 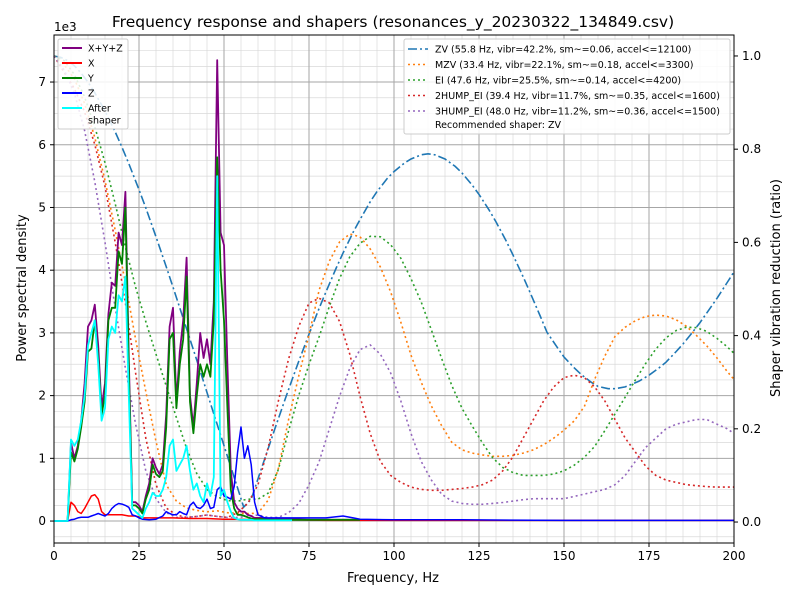 What do you see at coordinates (90, 79) in the screenshot?
I see `legend-left-label: Y` at bounding box center [90, 79].